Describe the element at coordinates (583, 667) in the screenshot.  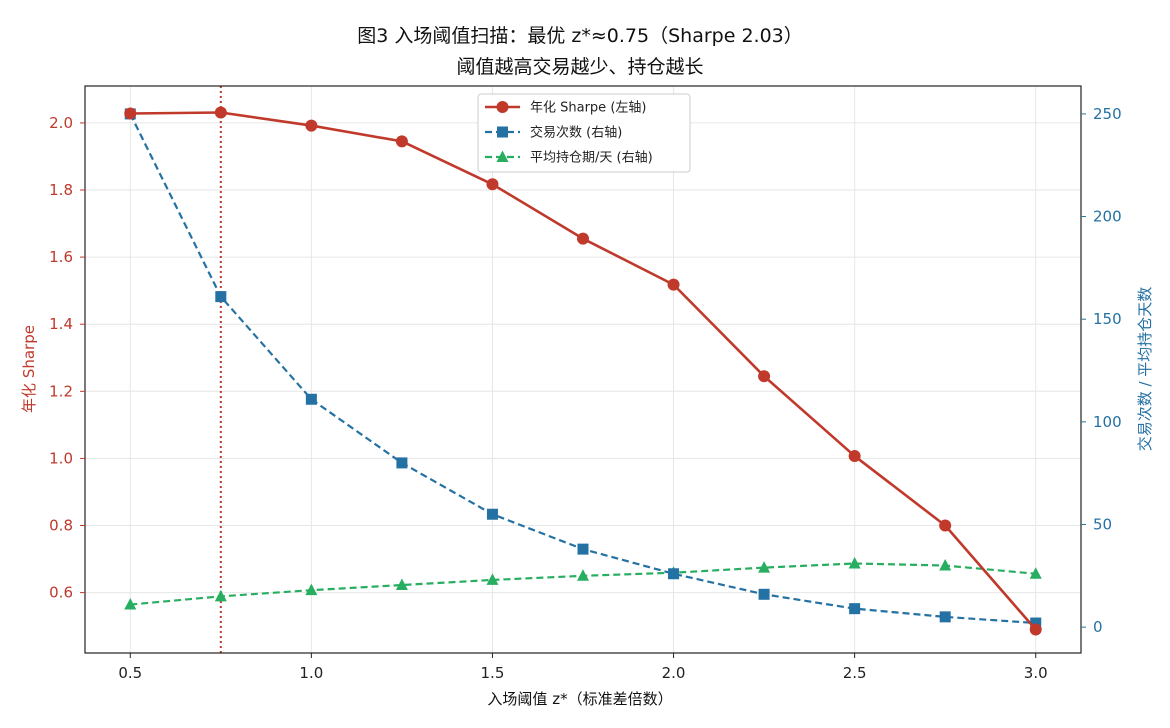
I see `x-axis: 0.5 1.0 1.5 2.0 2.5 3.0` at that location.